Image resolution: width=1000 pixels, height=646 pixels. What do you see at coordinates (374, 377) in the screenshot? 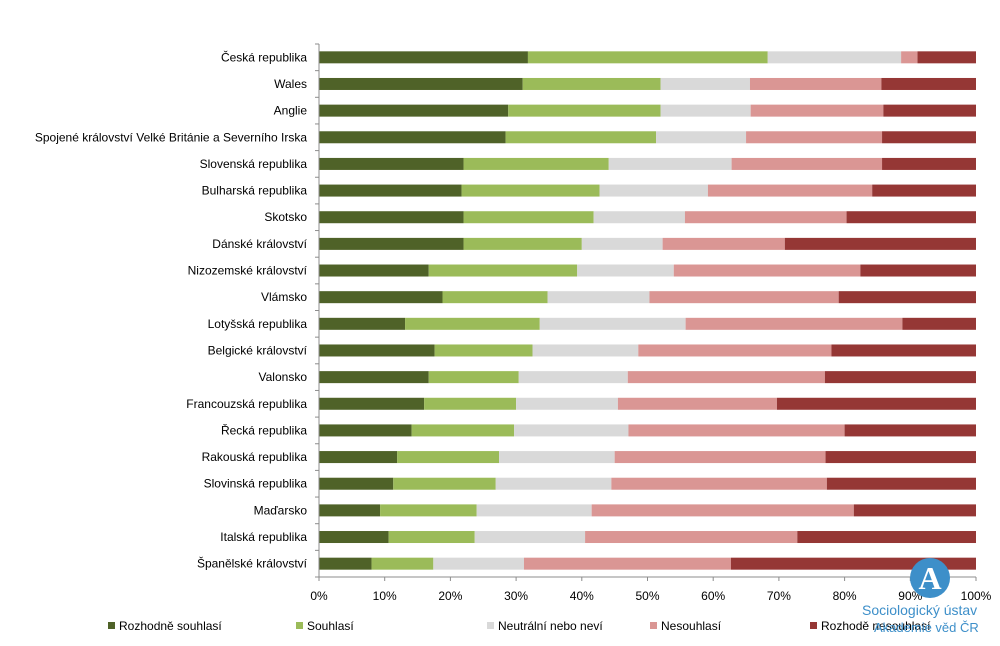
I see `bar-segment-s0-c12` at bounding box center [374, 377].